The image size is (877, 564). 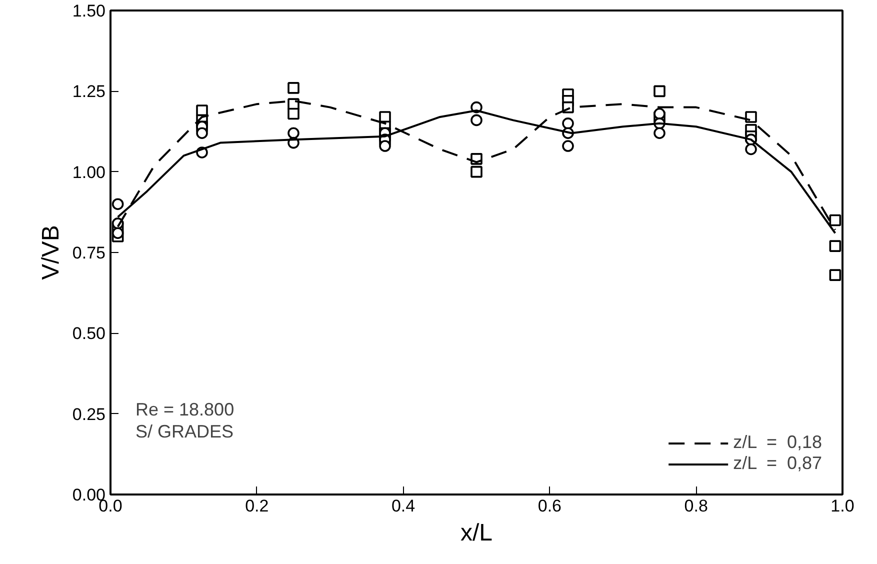 I want to click on y-tick-label: 0.75, so click(x=89, y=253).